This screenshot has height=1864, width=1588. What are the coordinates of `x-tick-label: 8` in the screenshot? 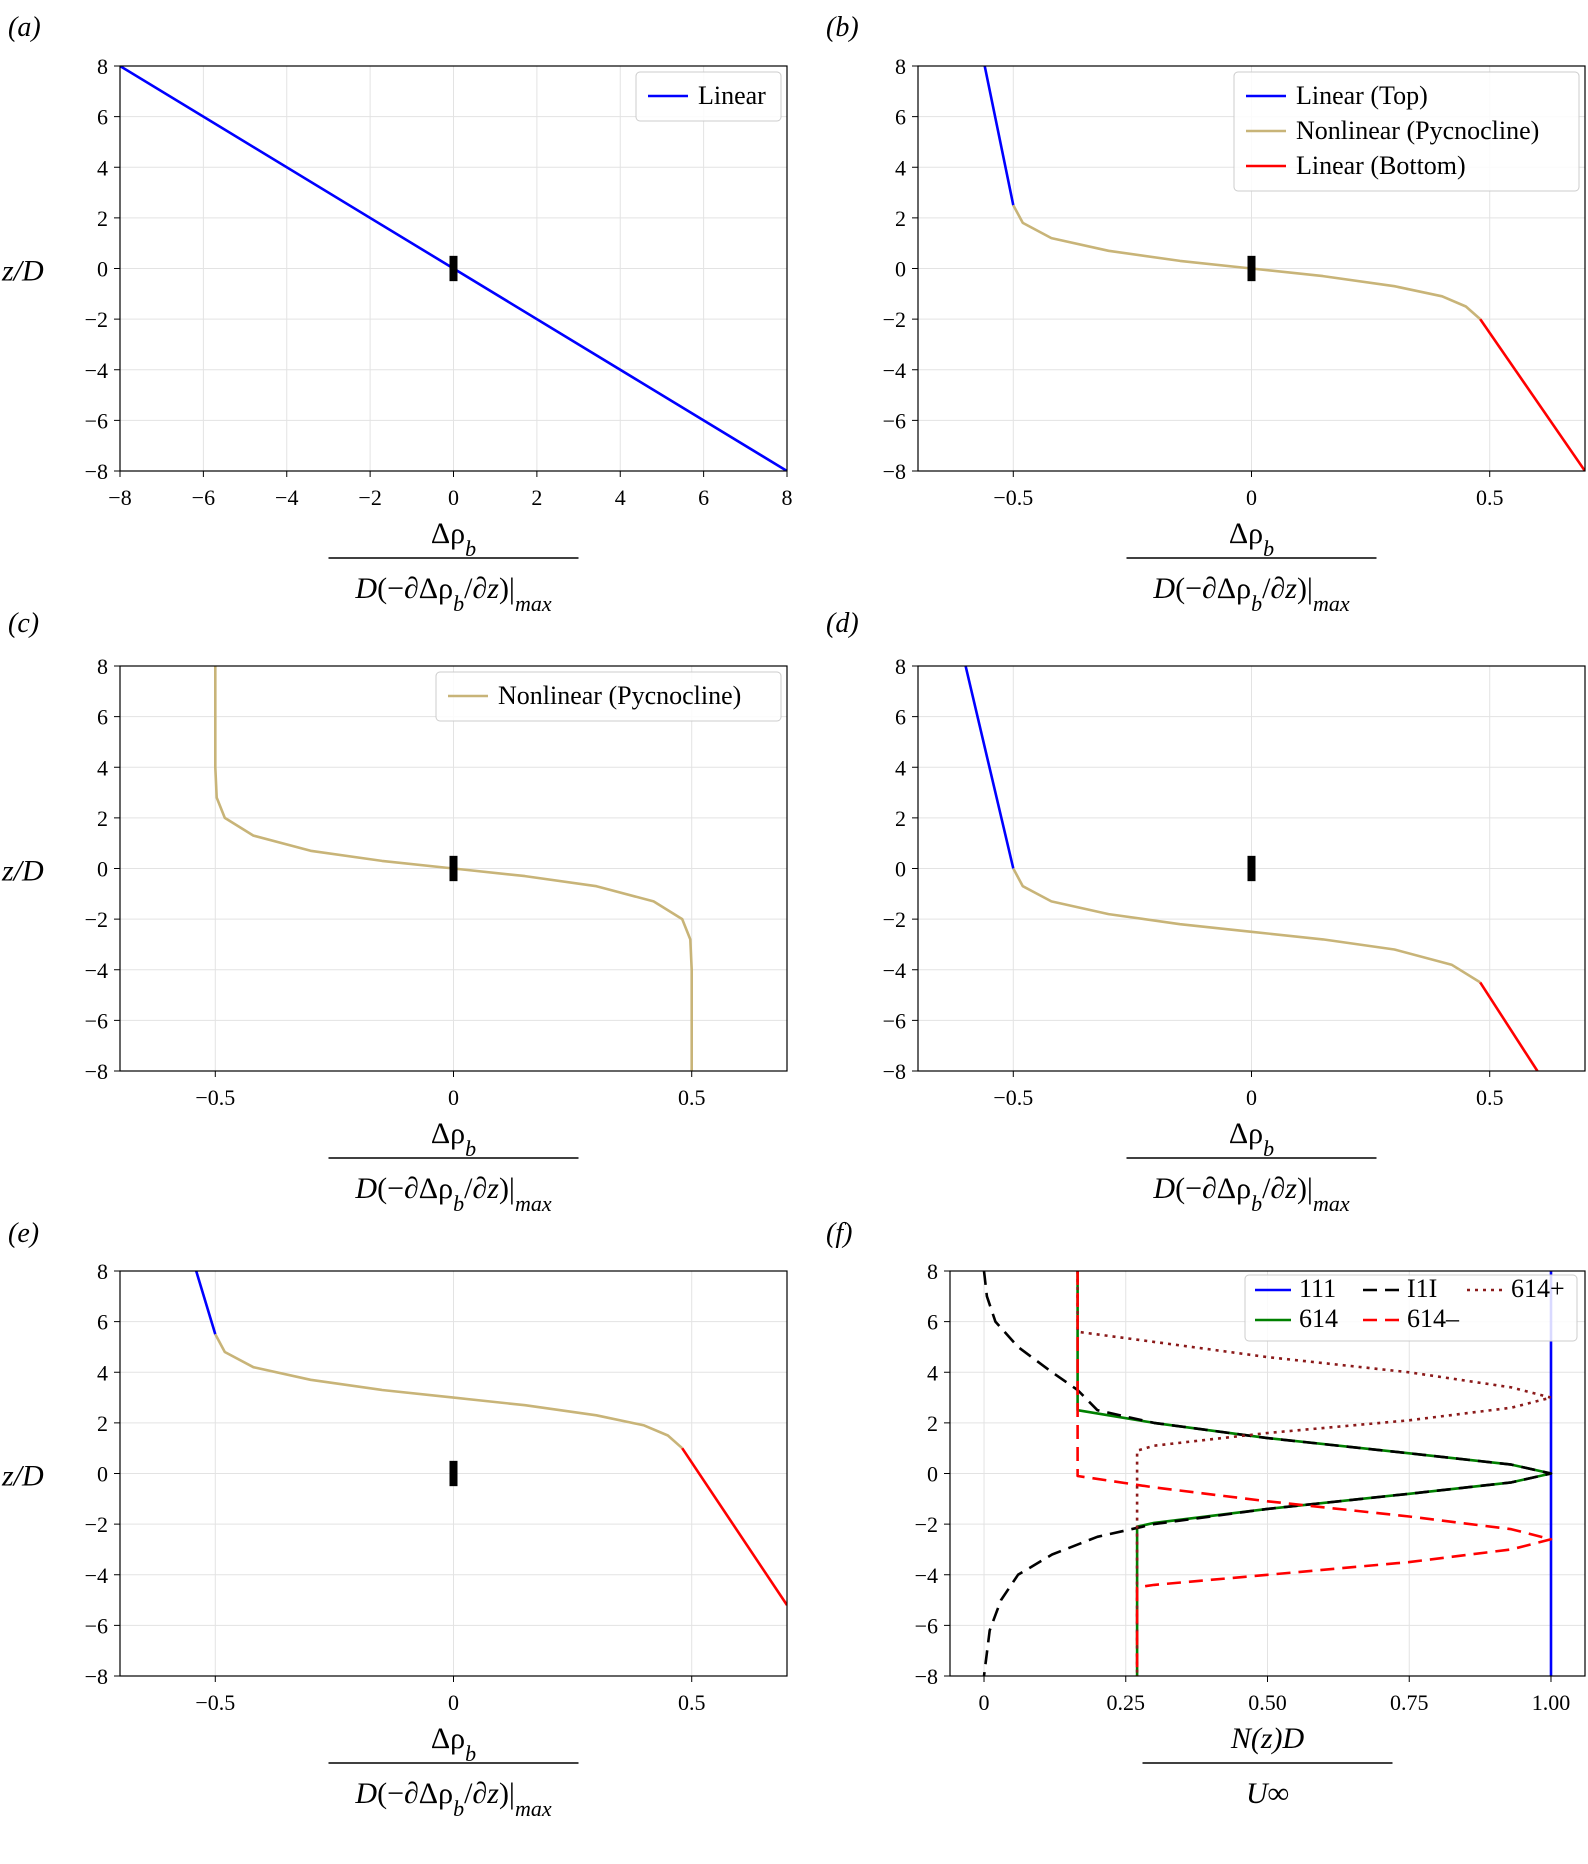 It's located at (787, 497).